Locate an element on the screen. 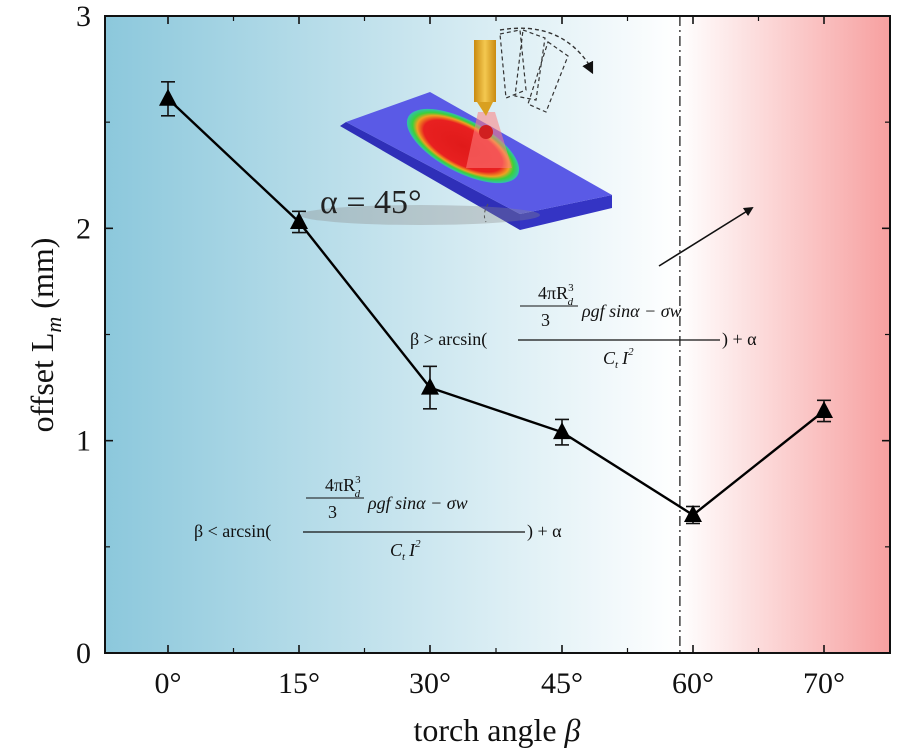  formula-lower-den: Ct I2 is located at coordinates (405, 550).